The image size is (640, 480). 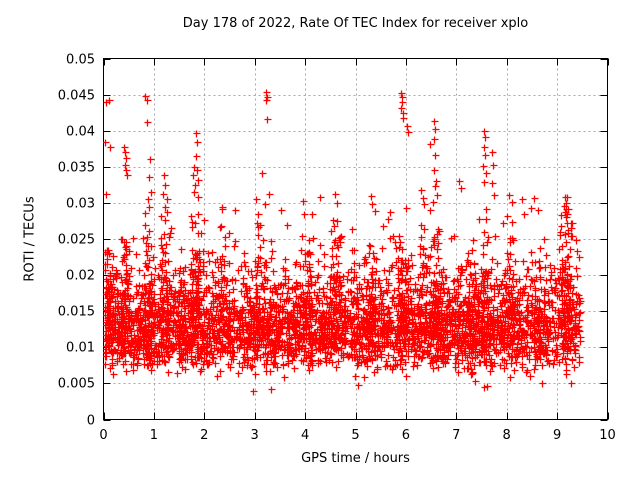 I want to click on x-tick-label: 2, so click(x=204, y=435).